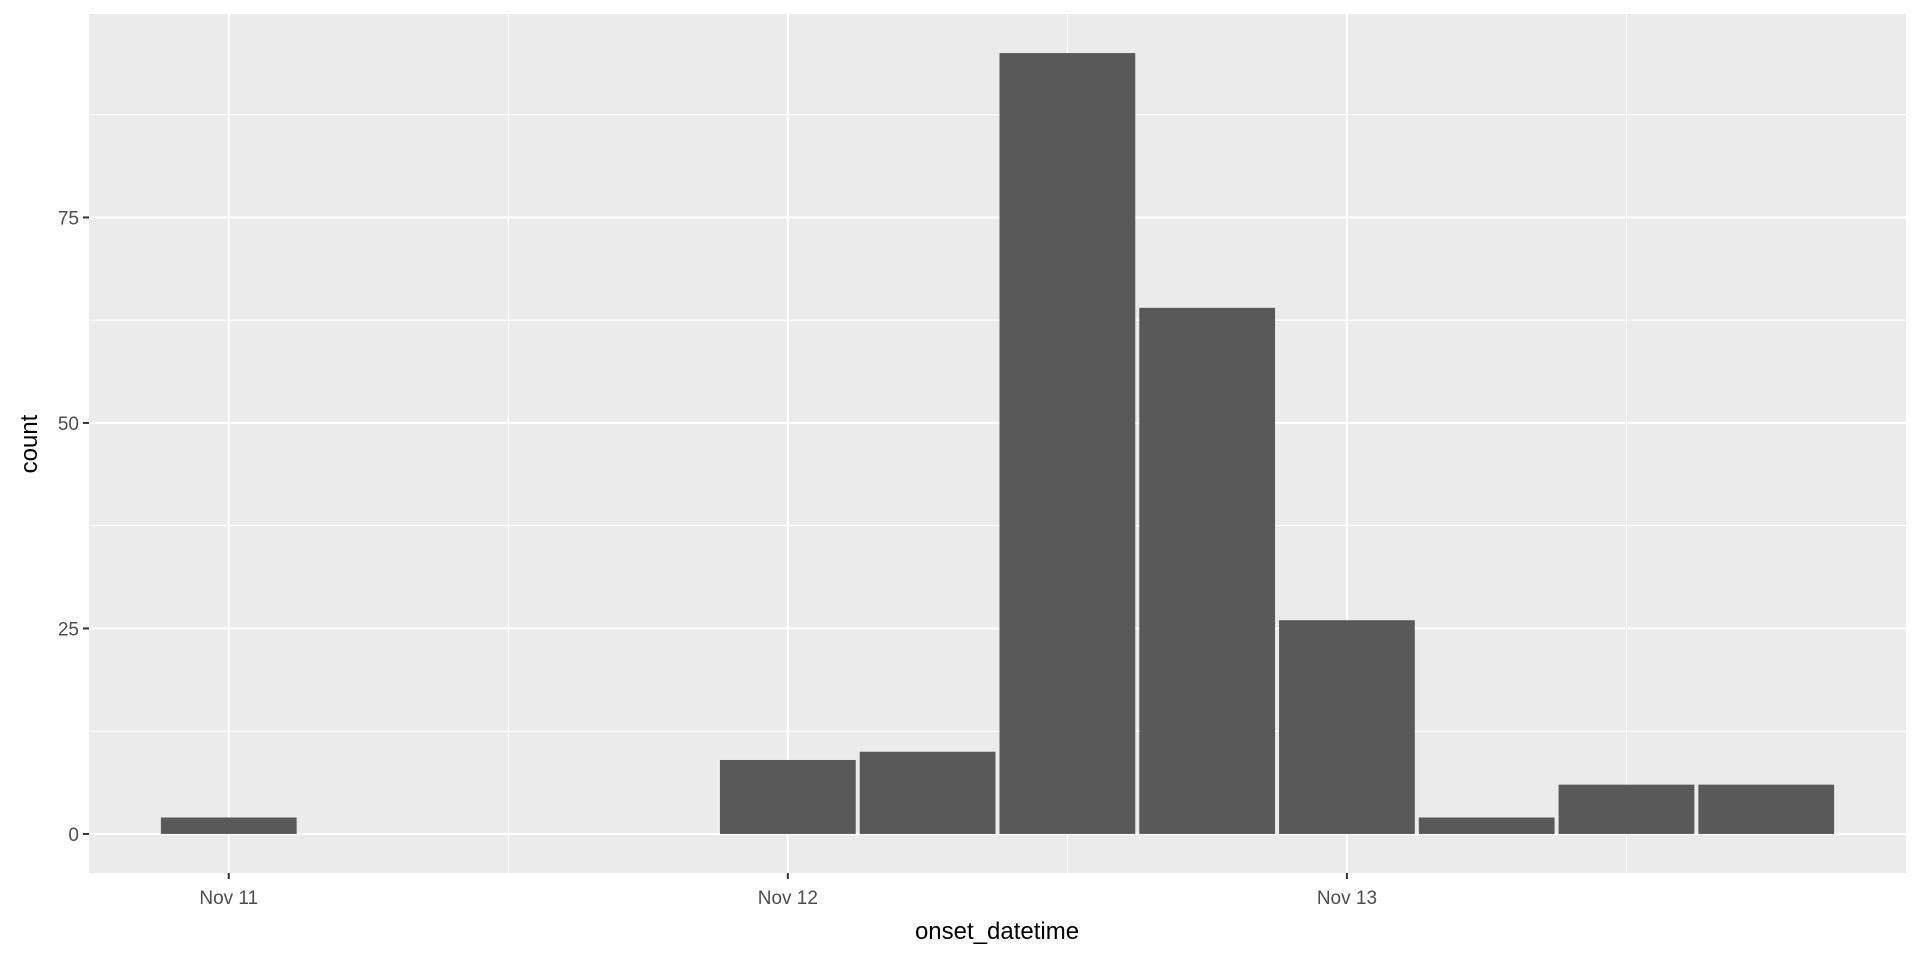  I want to click on x-tick-label: Nov 13, so click(1347, 898).